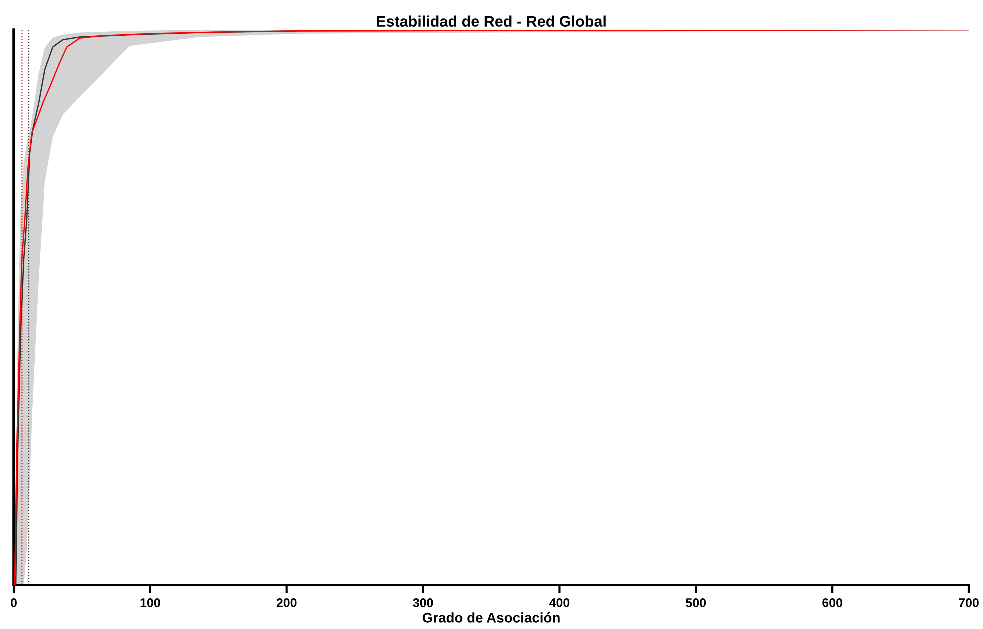 This screenshot has height=629, width=983. What do you see at coordinates (491, 21) in the screenshot?
I see `chart-title: Estabilidad de Red - Red Global` at bounding box center [491, 21].